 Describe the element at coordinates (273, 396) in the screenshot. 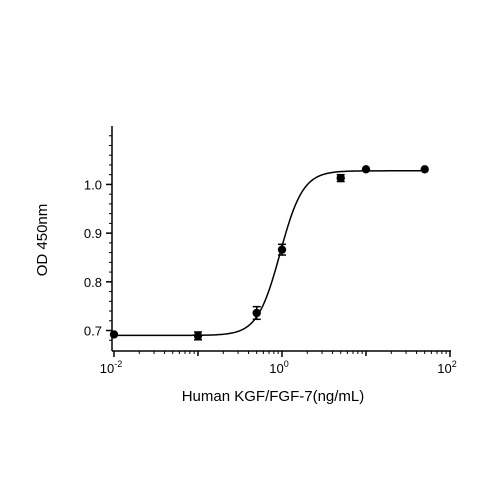

I see `x-axis-title: Human KGF/FGF-7(ng/mL)` at that location.